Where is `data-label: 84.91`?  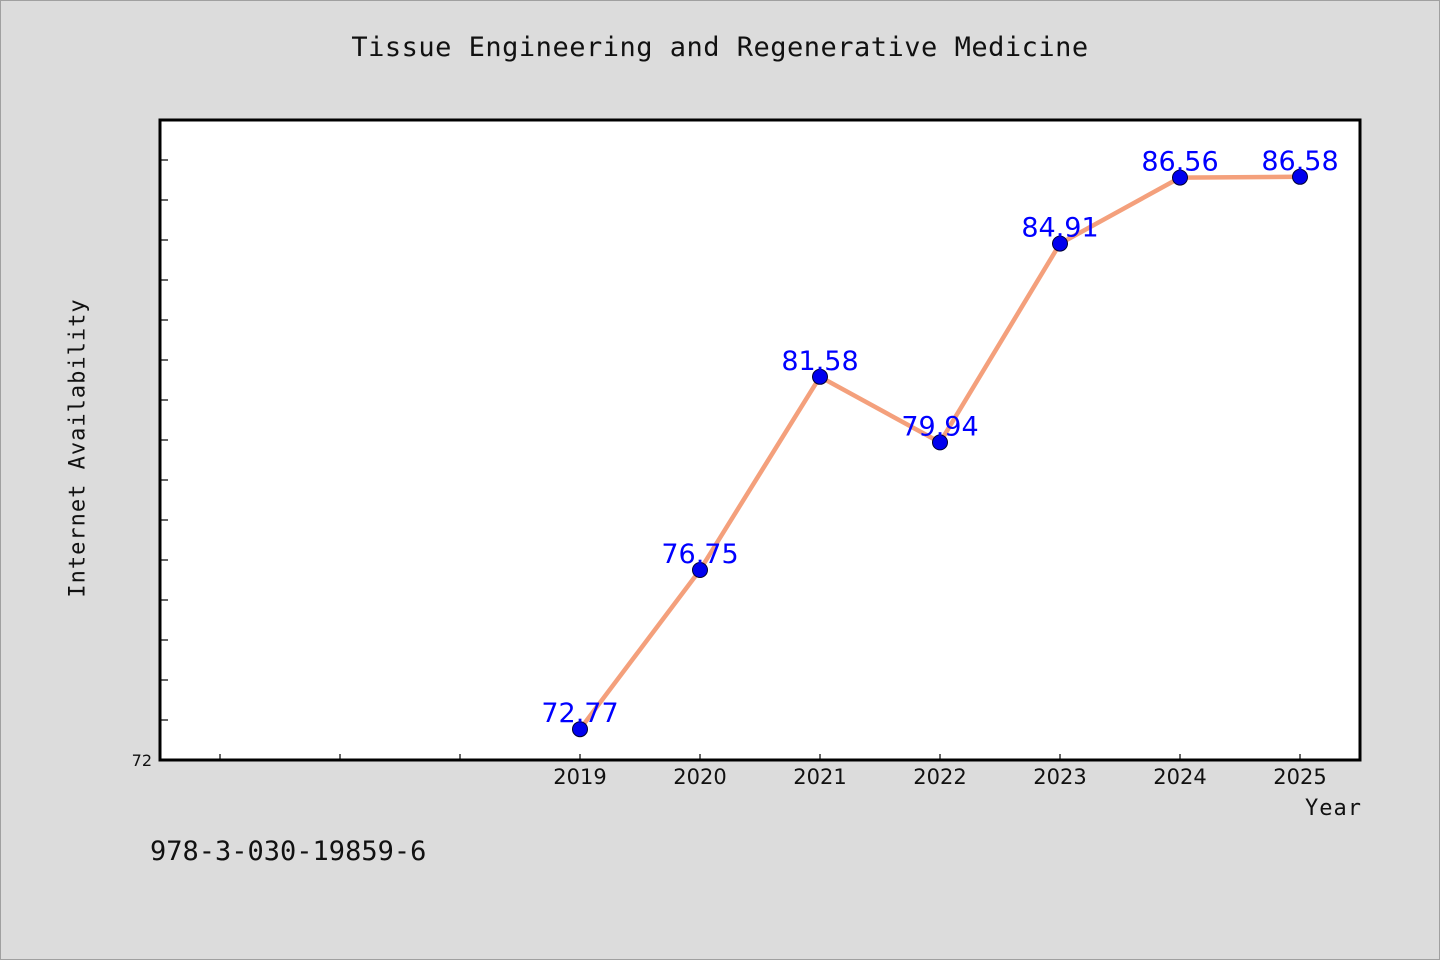
data-label: 84.91 is located at coordinates (1059, 228).